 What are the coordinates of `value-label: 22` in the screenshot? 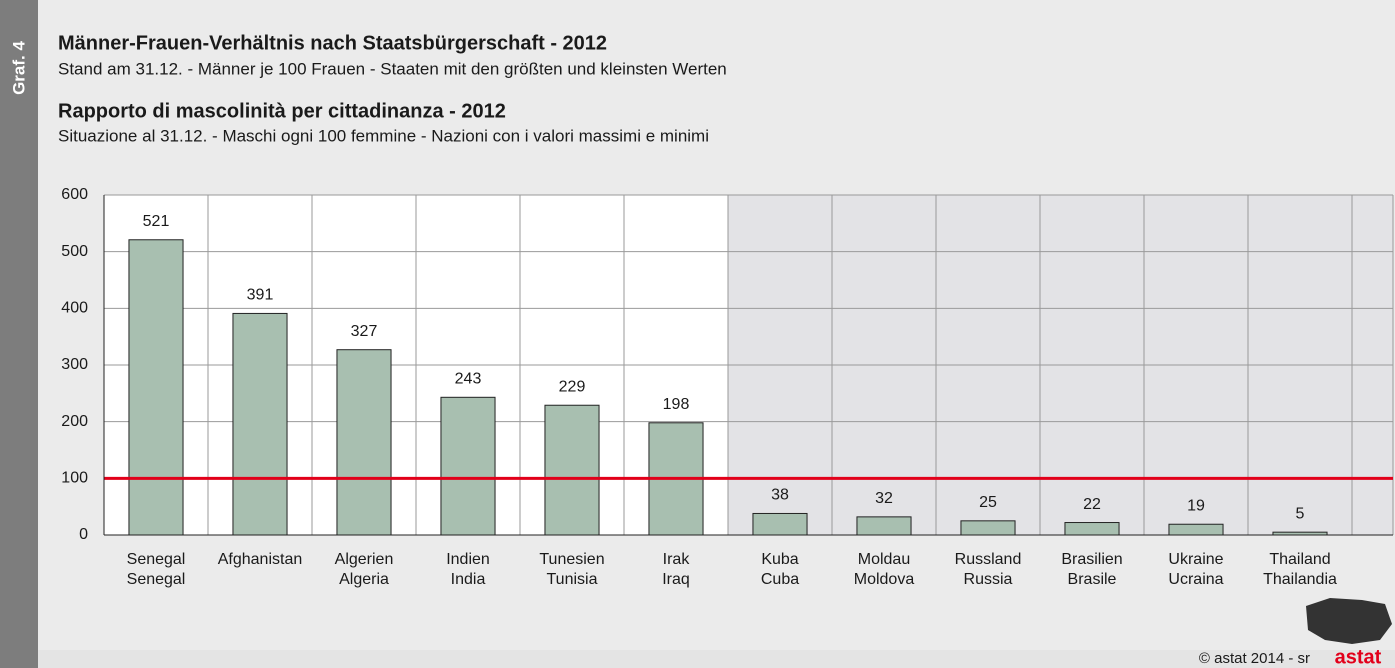 It's located at (1092, 504).